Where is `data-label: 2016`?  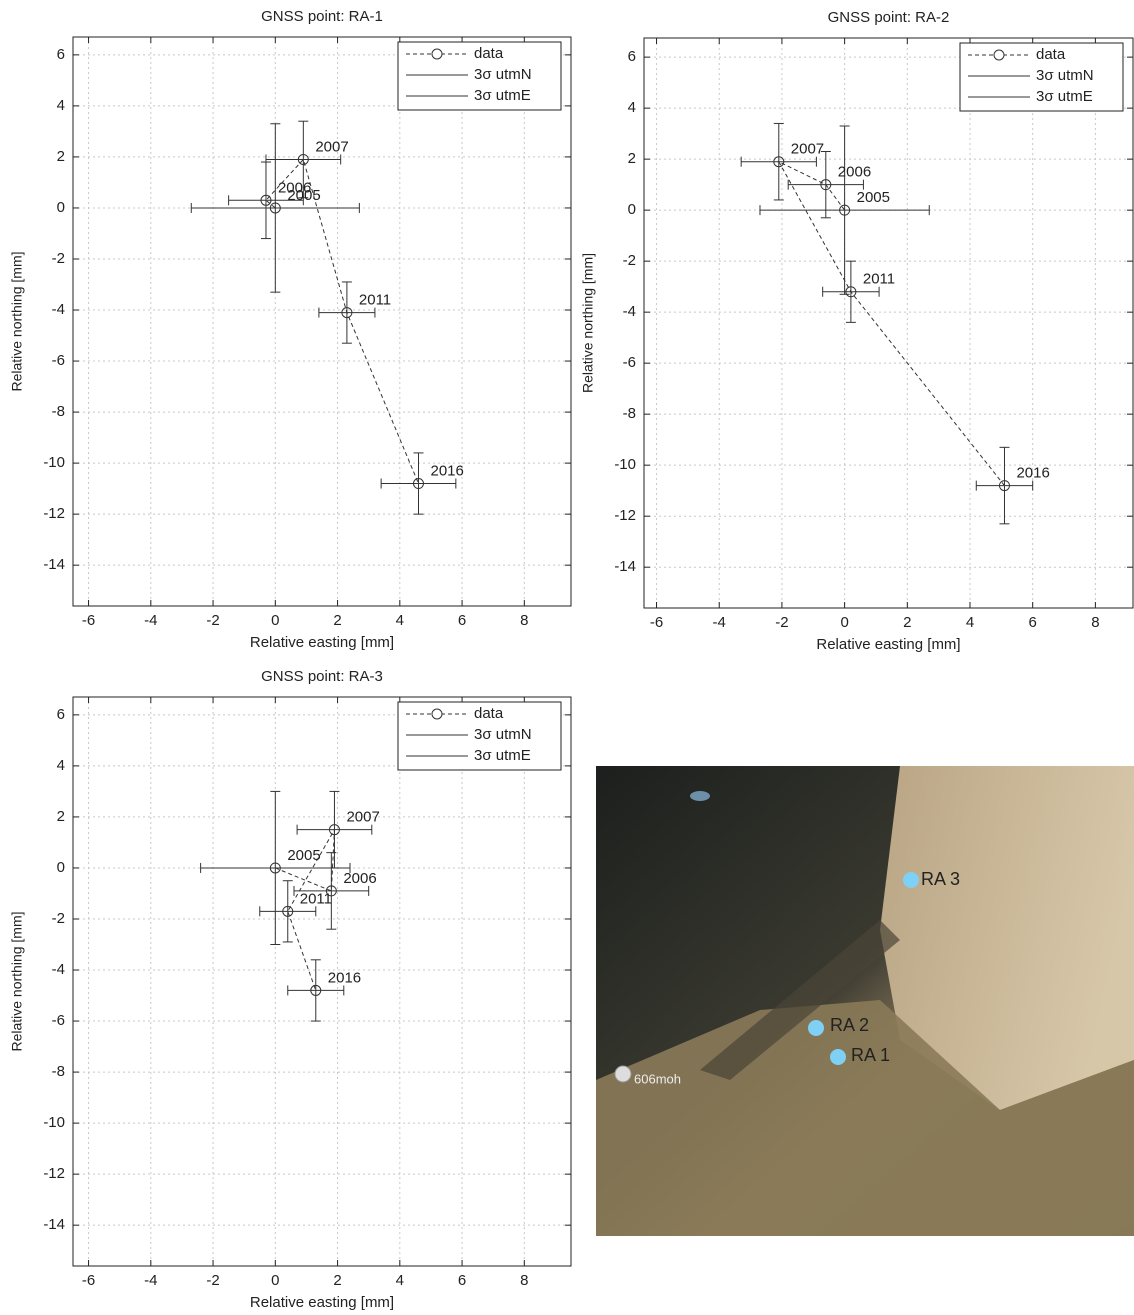 data-label: 2016 is located at coordinates (344, 977).